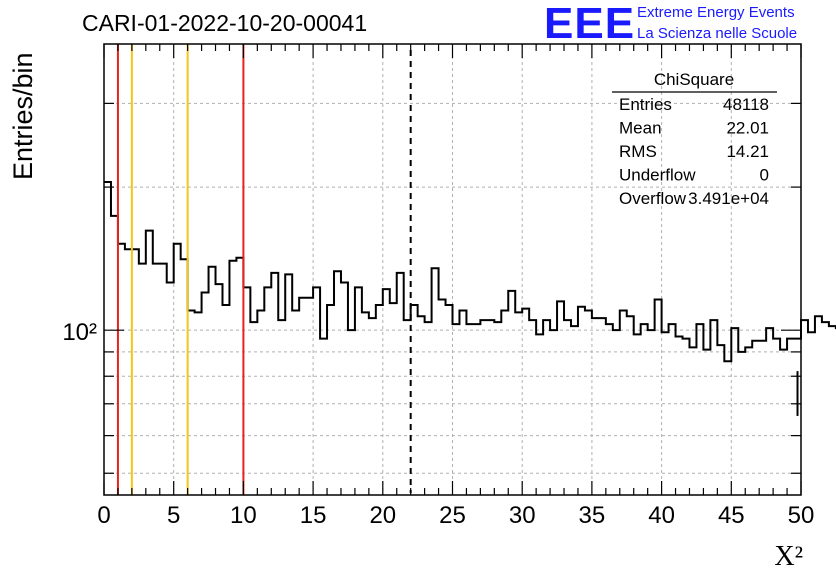  I want to click on x-tick-label: 40, so click(661, 515).